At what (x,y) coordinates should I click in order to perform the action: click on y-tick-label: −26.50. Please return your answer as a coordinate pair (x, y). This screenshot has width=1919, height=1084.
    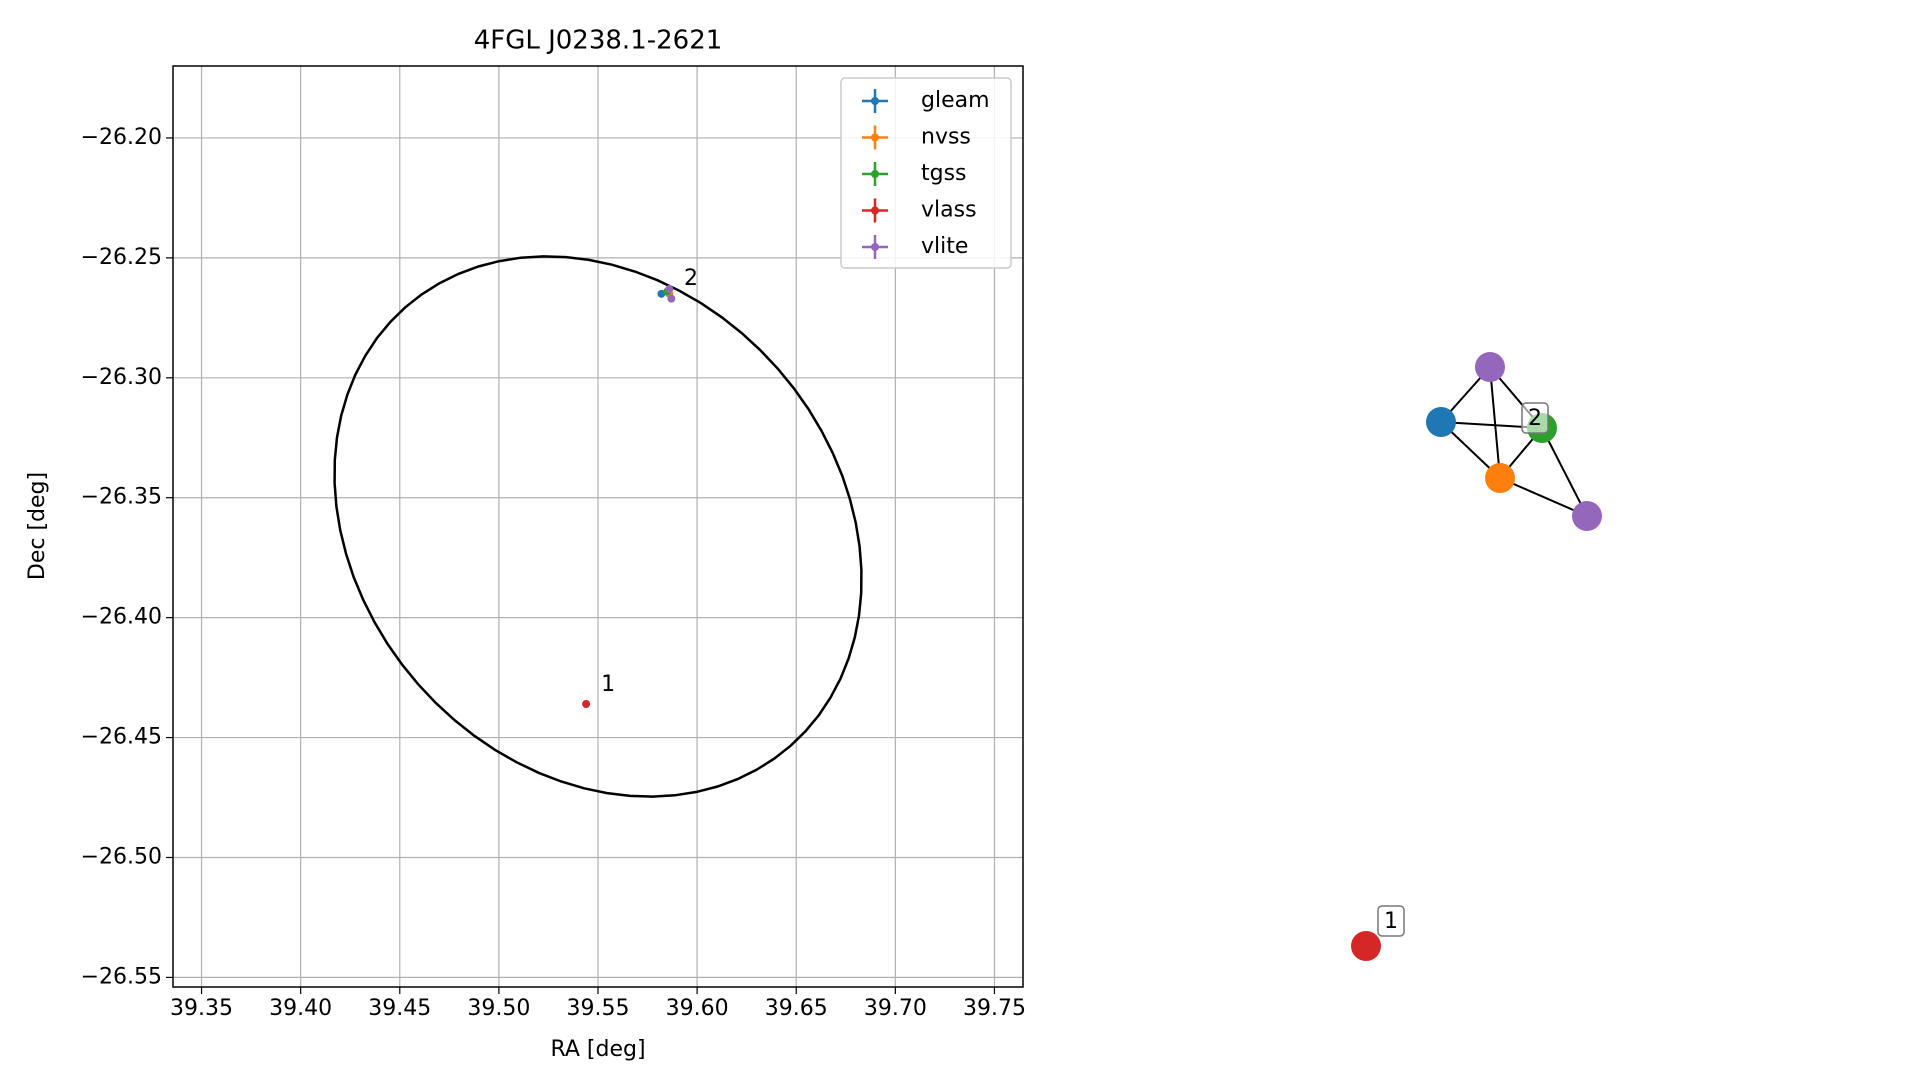
    Looking at the image, I should click on (121, 856).